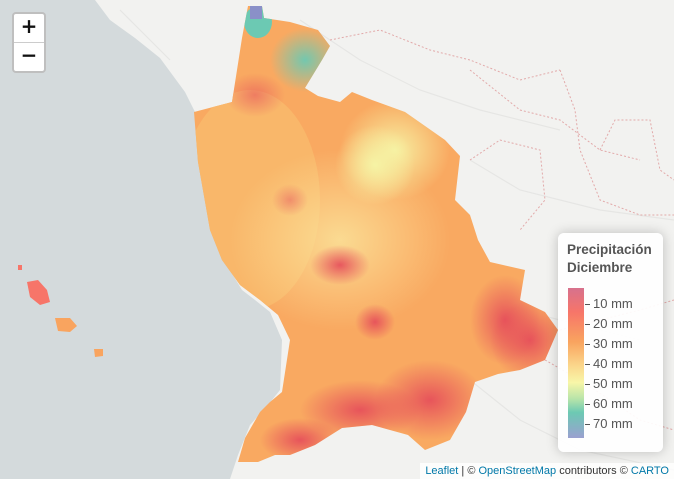  What do you see at coordinates (610, 259) in the screenshot?
I see `legend-title: Precipitación Diciembre` at bounding box center [610, 259].